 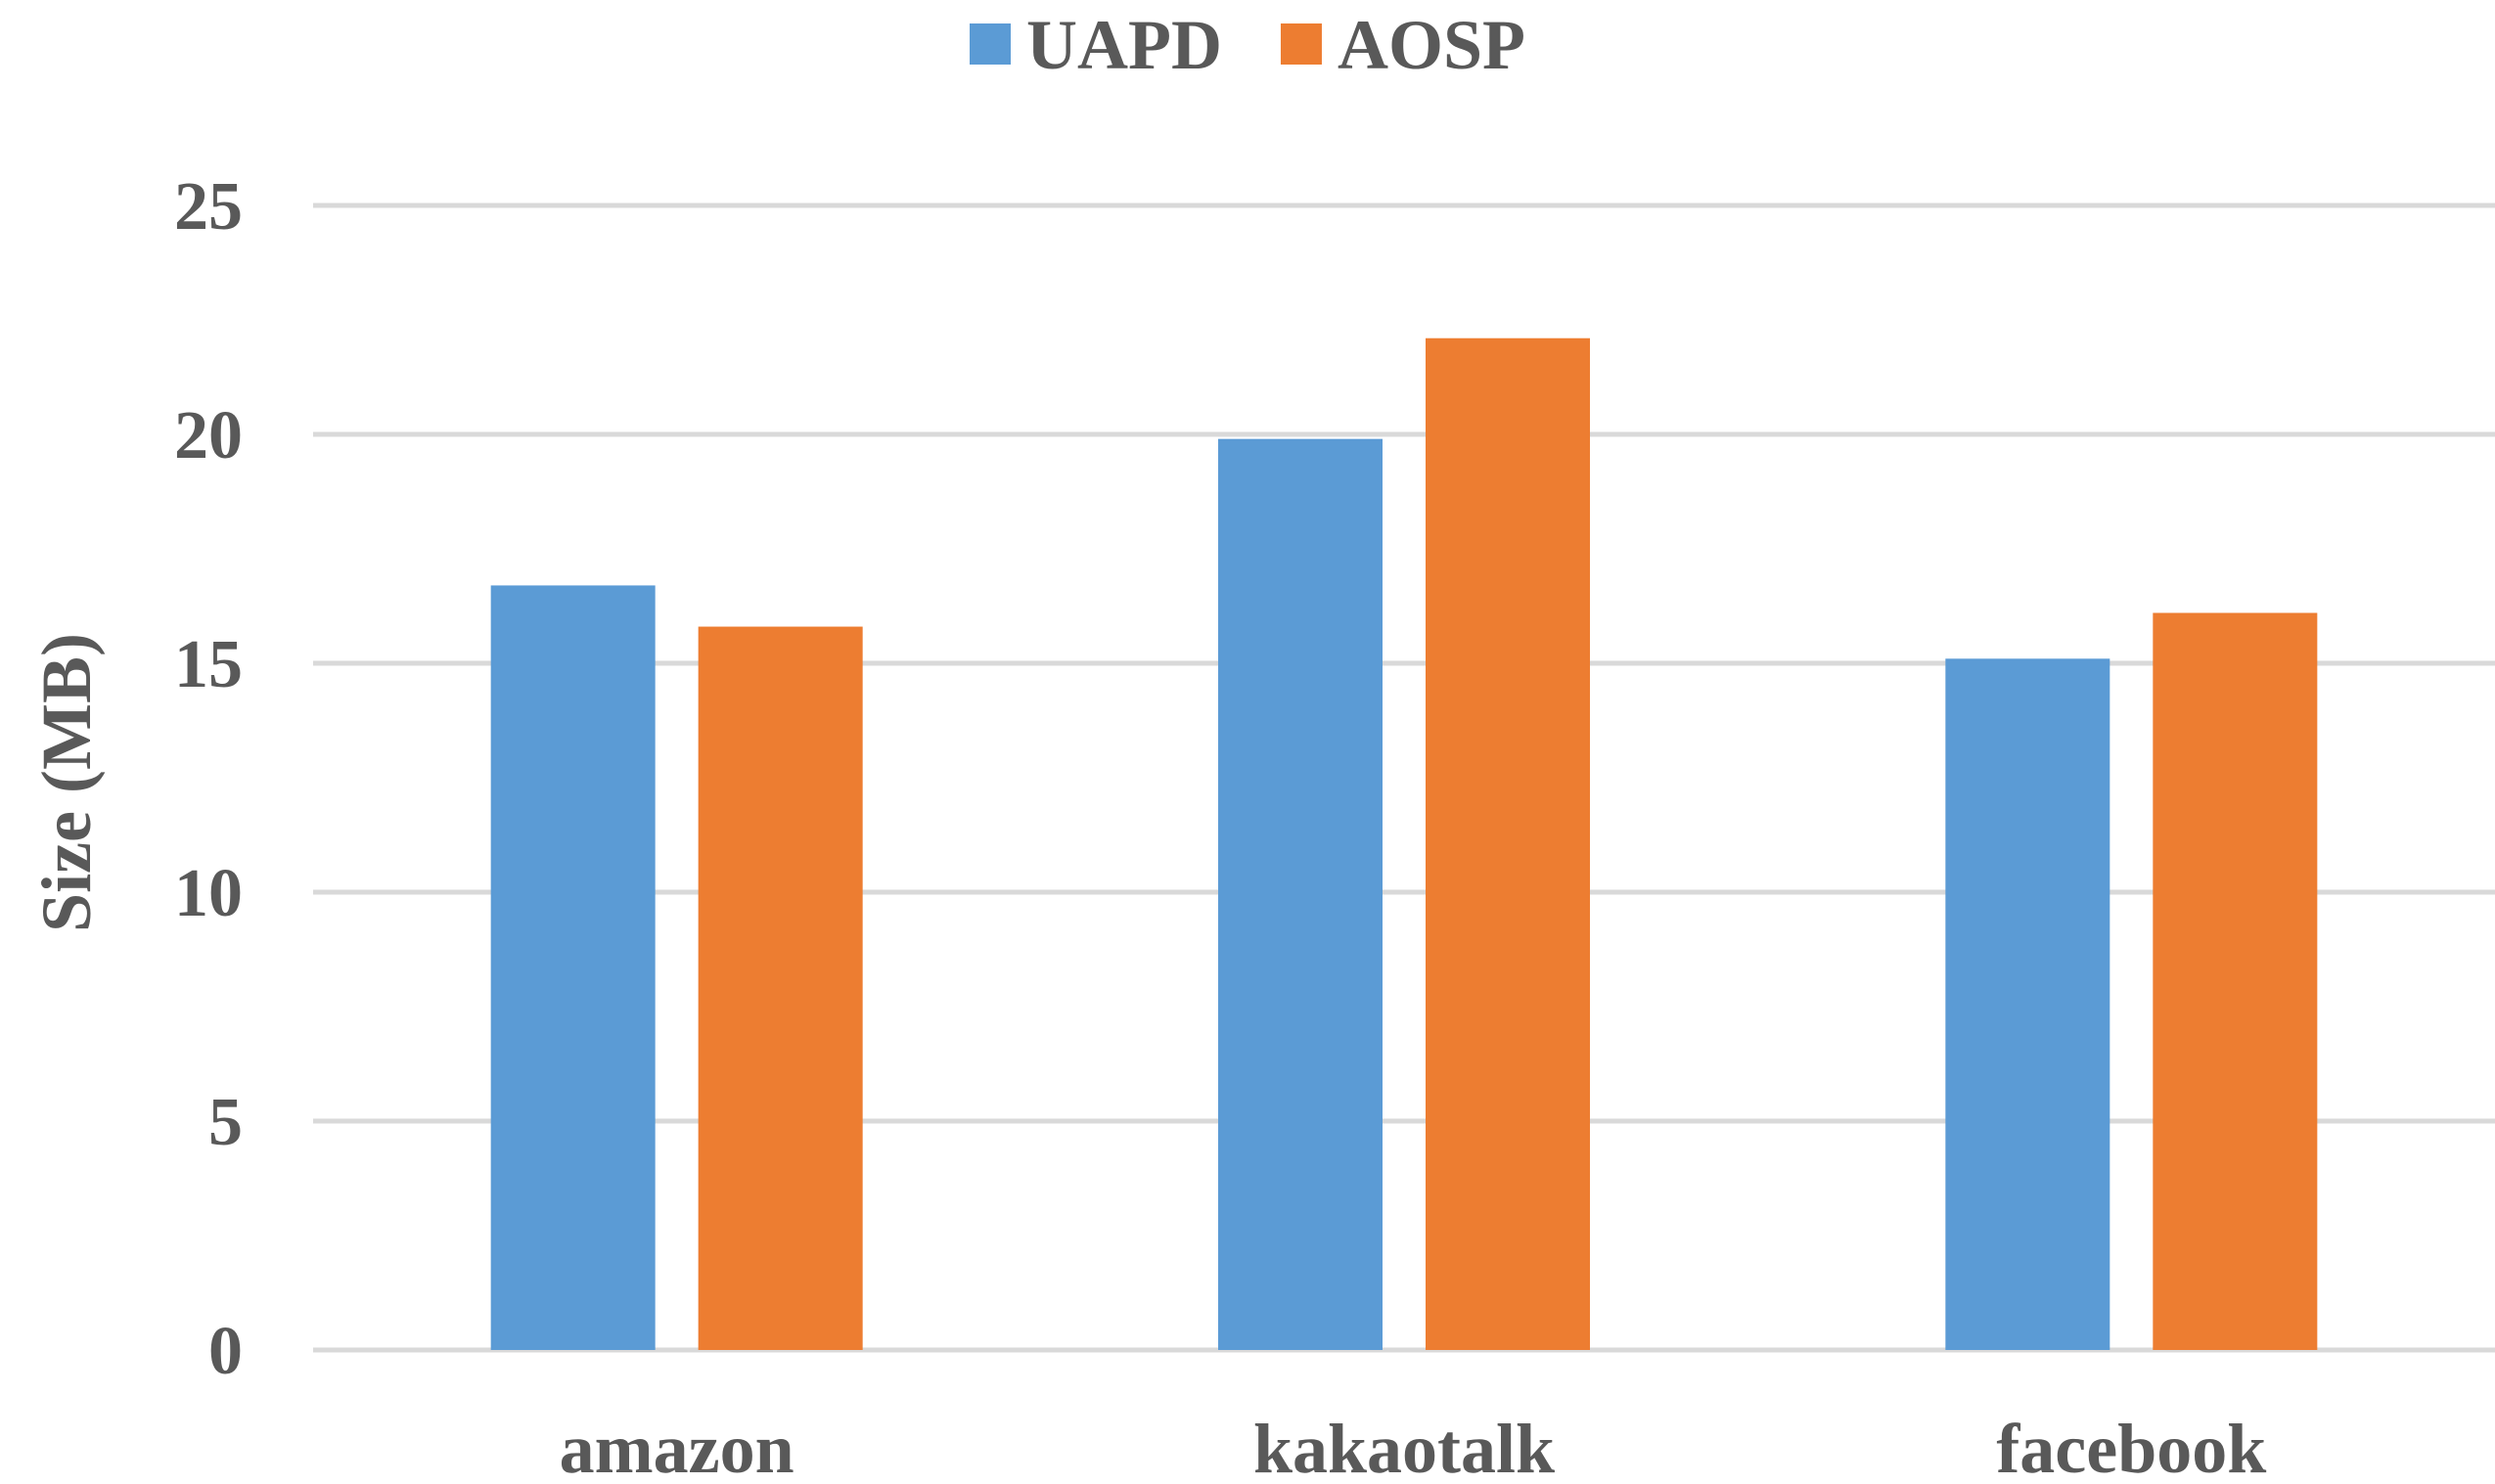 I want to click on legend-item-uapd: UAPD, so click(x=1096, y=45).